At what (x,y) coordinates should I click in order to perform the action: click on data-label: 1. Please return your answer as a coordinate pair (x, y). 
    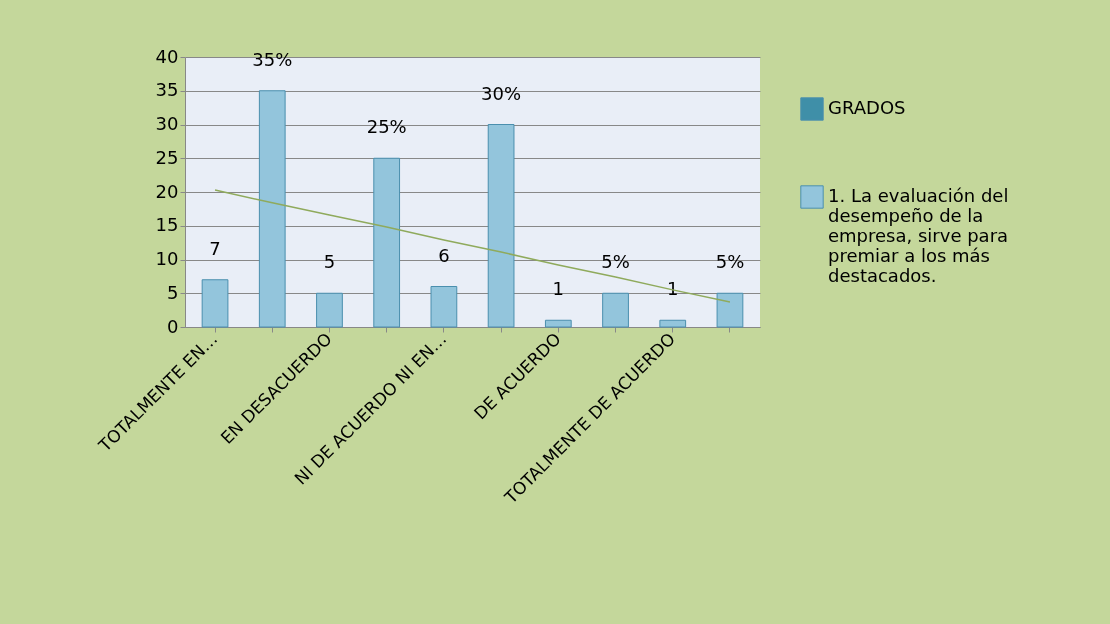
    Looking at the image, I should click on (558, 289).